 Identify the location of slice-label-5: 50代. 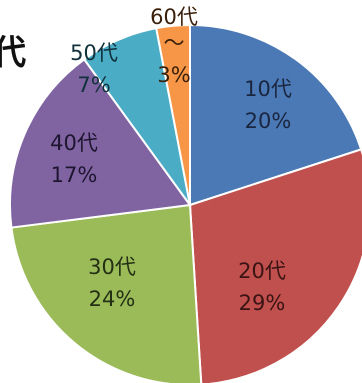
(94, 53).